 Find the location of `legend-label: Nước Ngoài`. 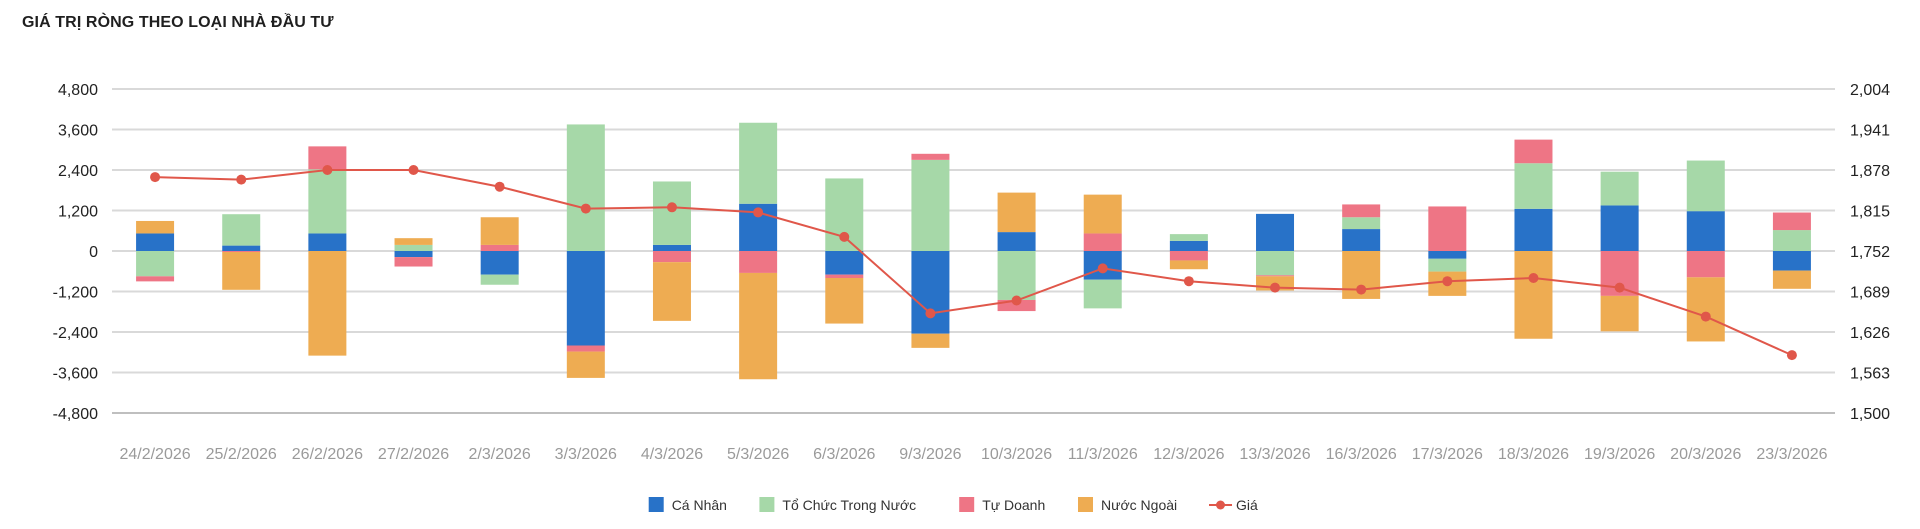

legend-label: Nước Ngoài is located at coordinates (1139, 505).